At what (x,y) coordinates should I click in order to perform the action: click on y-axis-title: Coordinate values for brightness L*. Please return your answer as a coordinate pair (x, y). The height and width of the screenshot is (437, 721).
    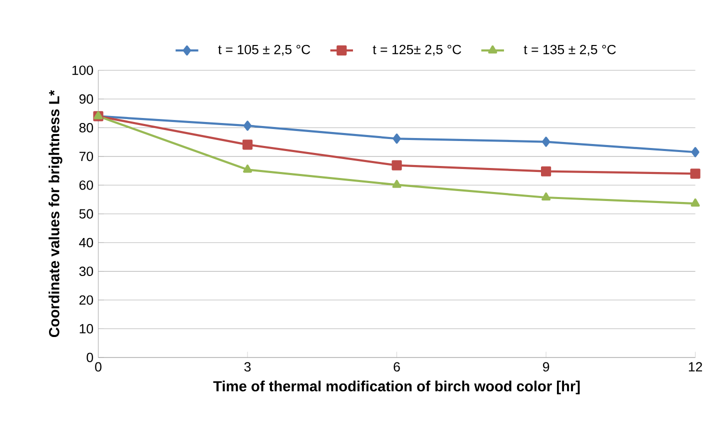
    Looking at the image, I should click on (55, 214).